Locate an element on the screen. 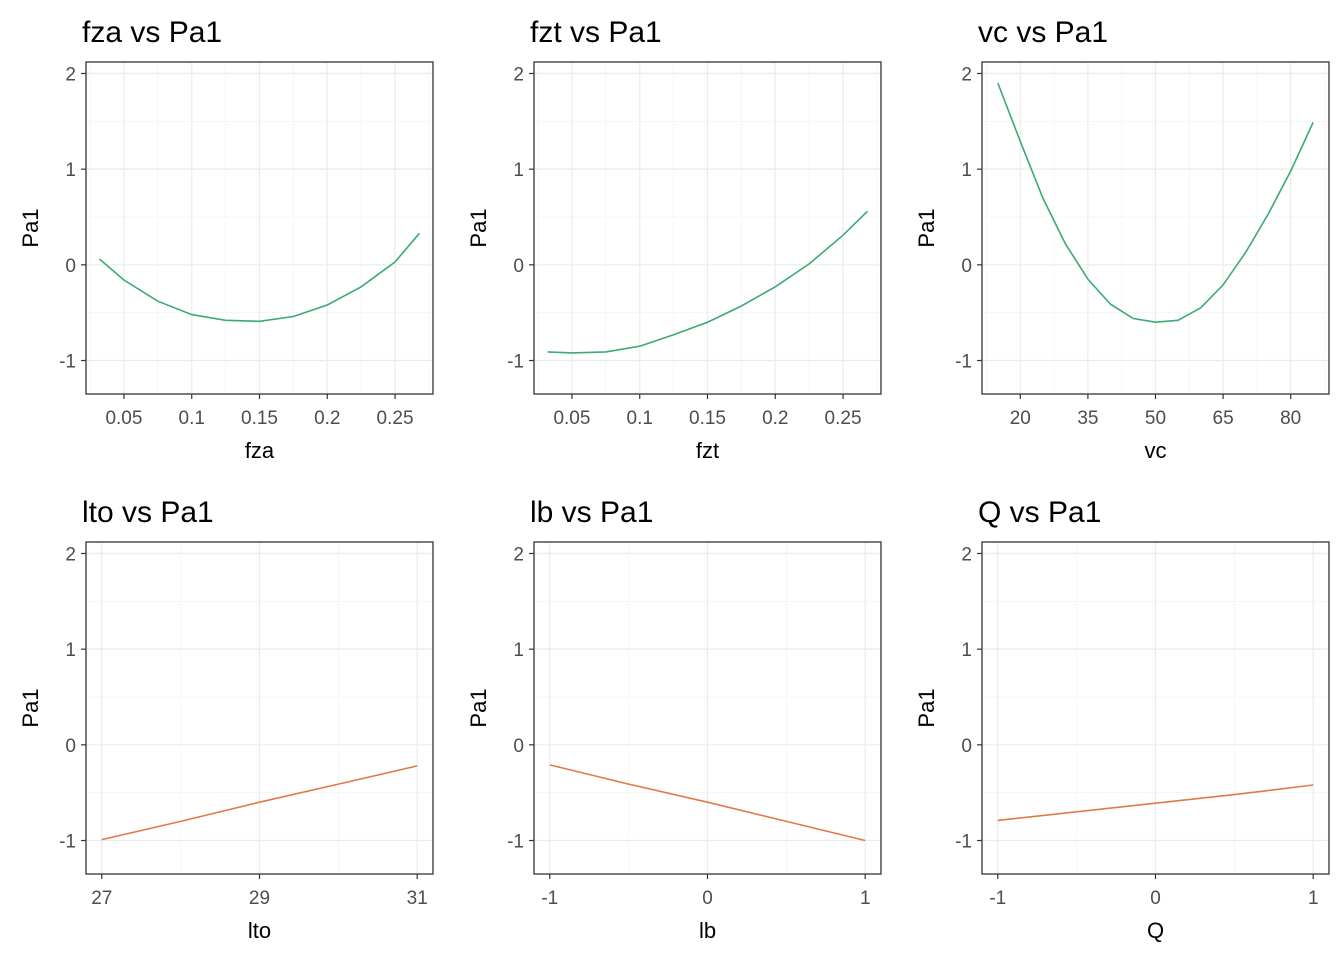 Image resolution: width=1344 pixels, height=960 pixels. x-tick-label: 31 is located at coordinates (417, 898).